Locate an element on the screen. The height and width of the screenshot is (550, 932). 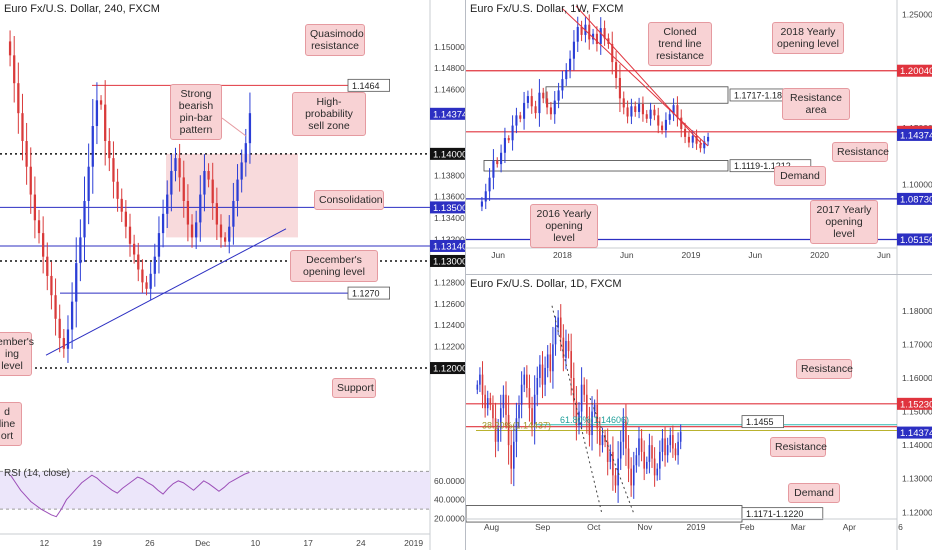
d1-zone-label-1: 1.1171-1.1220 is located at coordinates (774, 514).